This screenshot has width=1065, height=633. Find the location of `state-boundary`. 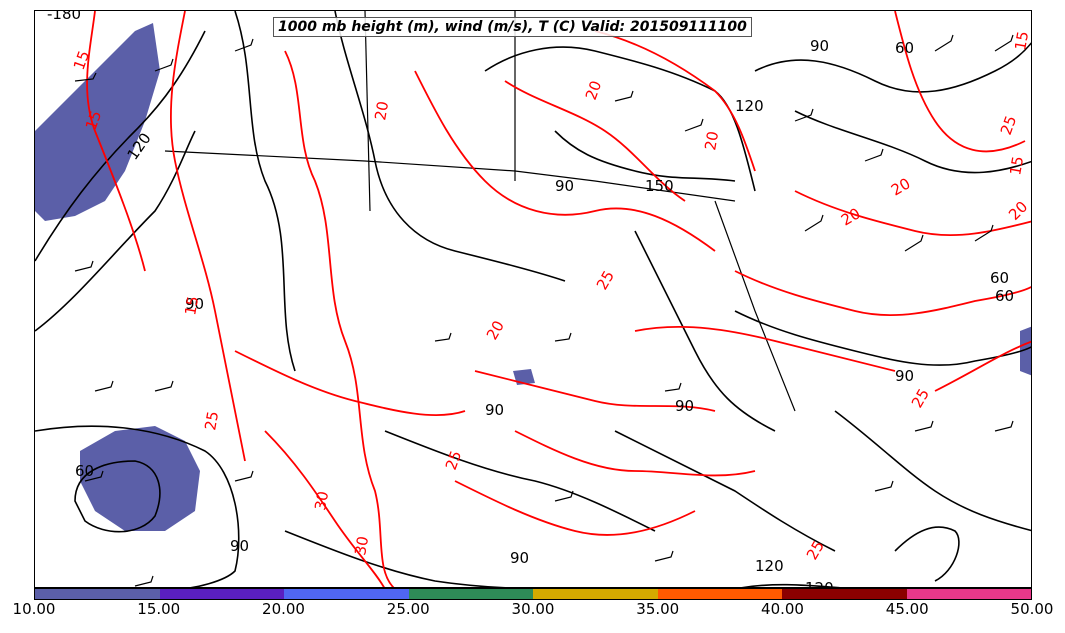

state-boundary is located at coordinates (367, 111).